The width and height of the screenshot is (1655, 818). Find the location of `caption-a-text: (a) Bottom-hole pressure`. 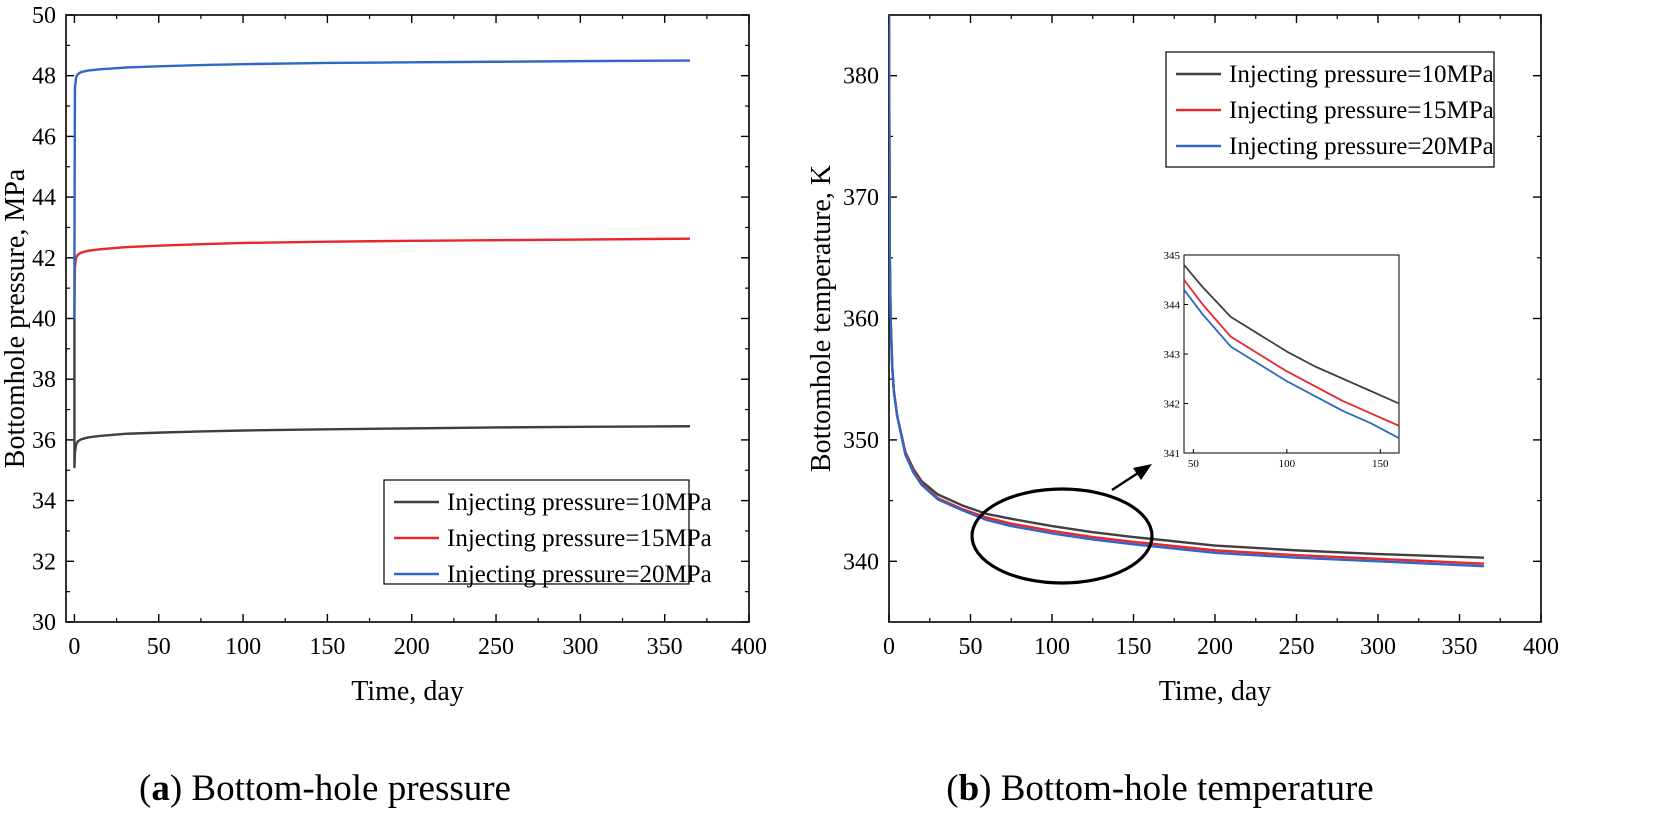

caption-a-text: (a) Bottom-hole pressure is located at coordinates (325, 788).